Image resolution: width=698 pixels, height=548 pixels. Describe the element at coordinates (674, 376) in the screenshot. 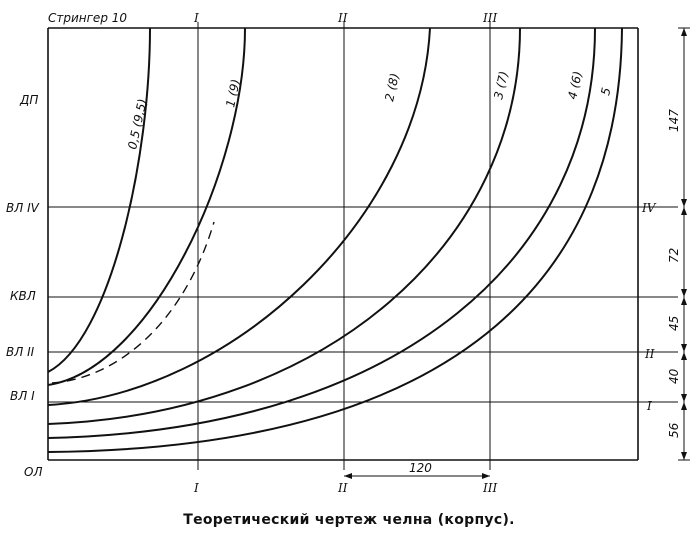

I see `dimension-40: 40` at that location.